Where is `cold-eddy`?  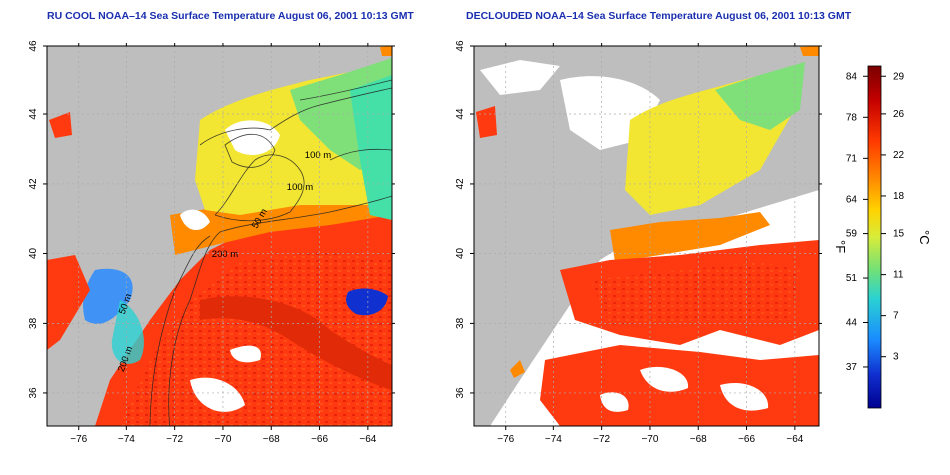 cold-eddy is located at coordinates (367, 302).